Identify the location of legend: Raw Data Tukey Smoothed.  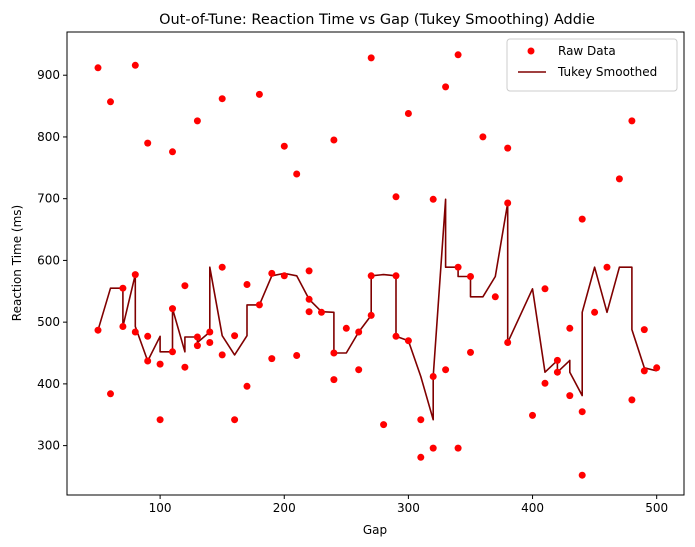
(592, 65).